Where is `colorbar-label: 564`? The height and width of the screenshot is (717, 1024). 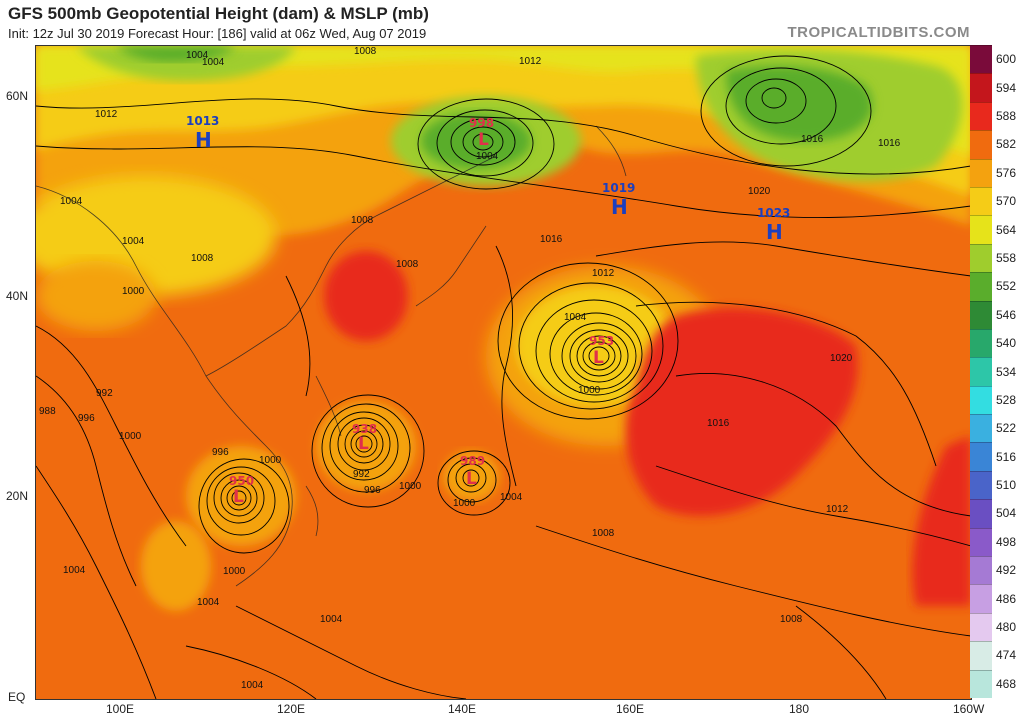
colorbar-label: 564 is located at coordinates (1006, 229).